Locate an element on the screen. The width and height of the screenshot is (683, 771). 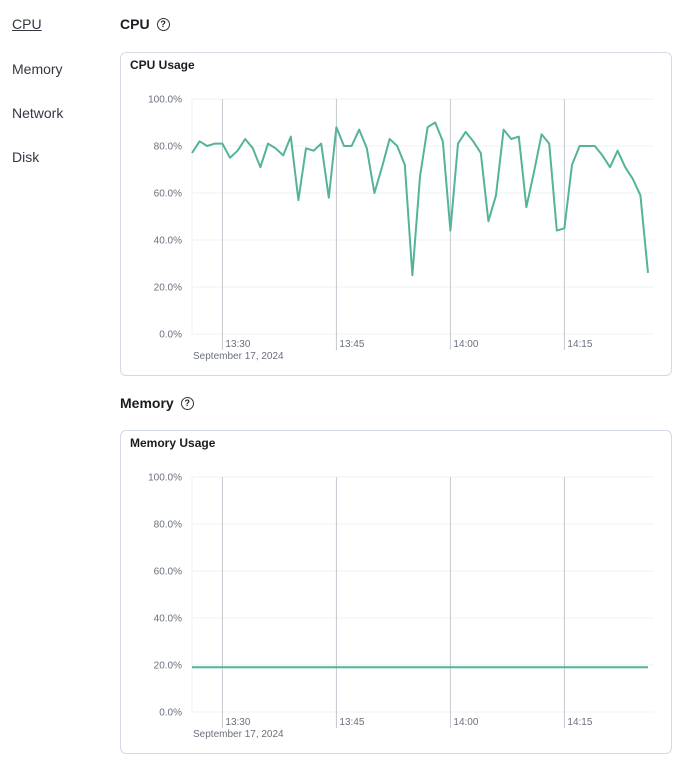
nav-item-cpu: CPU is located at coordinates (27, 24).